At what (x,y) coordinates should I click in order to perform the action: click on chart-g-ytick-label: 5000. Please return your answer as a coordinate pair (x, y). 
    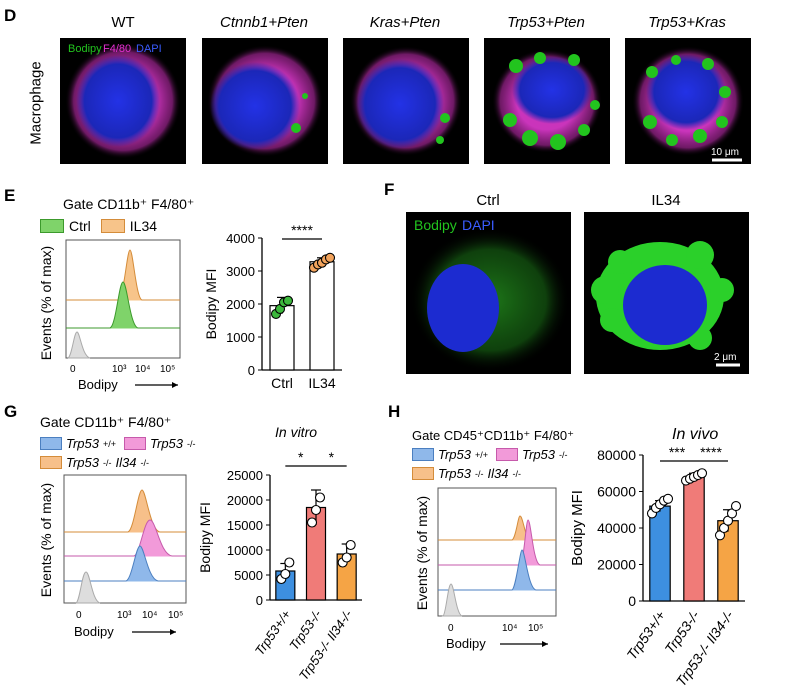
    Looking at the image, I should click on (248, 575).